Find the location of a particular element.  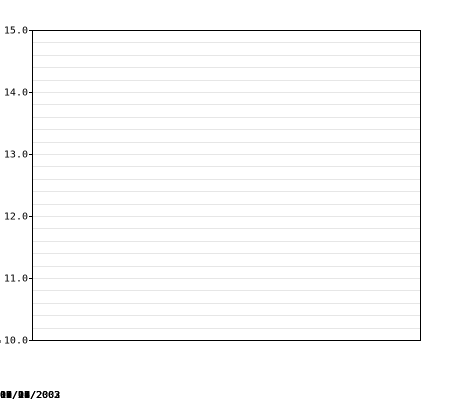

x-tick-label: 11/24/2003 is located at coordinates (30, 395).